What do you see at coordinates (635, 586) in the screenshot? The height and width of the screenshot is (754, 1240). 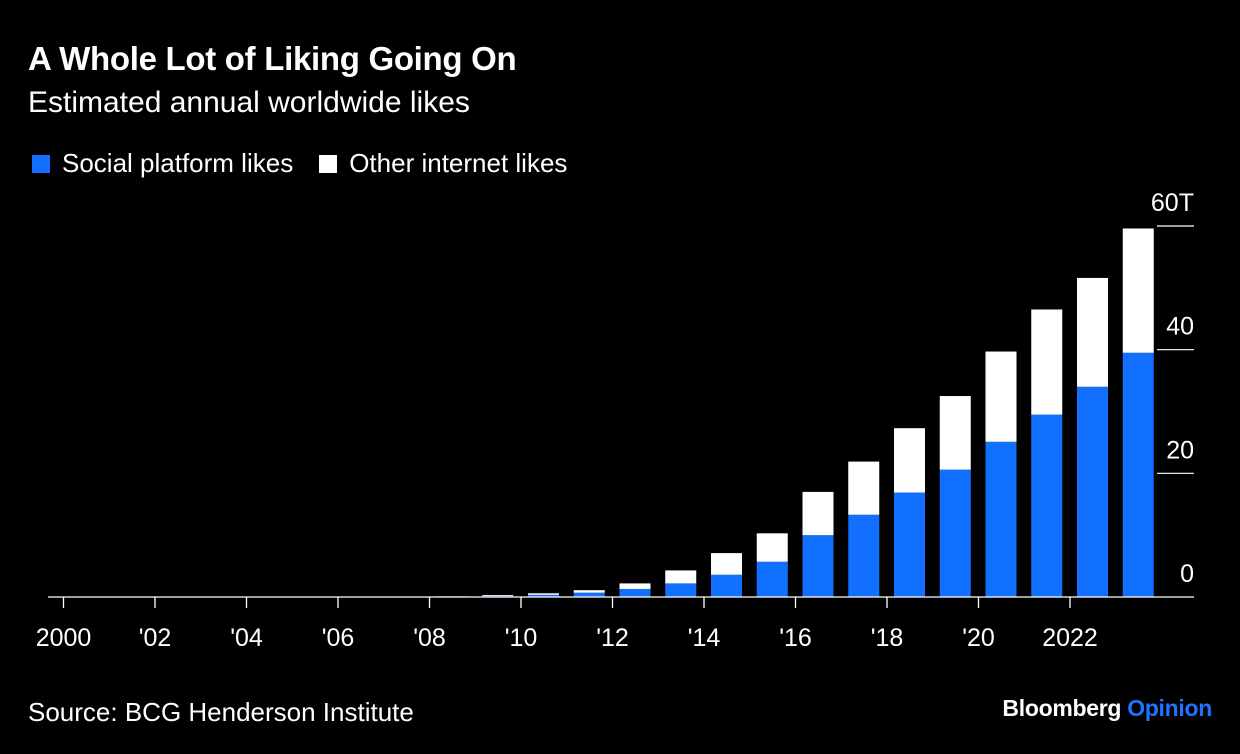 I see `bar-other-2012` at bounding box center [635, 586].